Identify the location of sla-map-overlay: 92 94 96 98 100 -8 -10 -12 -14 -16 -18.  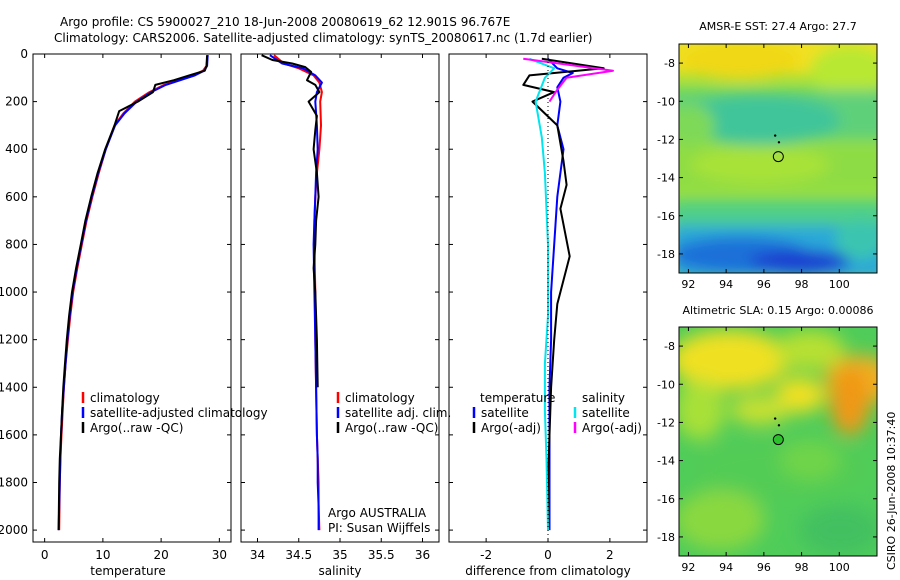
(767, 450).